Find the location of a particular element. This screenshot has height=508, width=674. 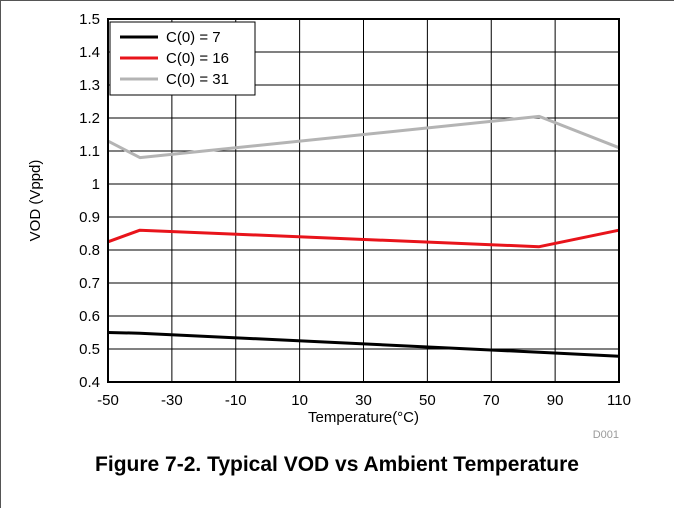

y-tick-label: 0.8 is located at coordinates (89, 250).